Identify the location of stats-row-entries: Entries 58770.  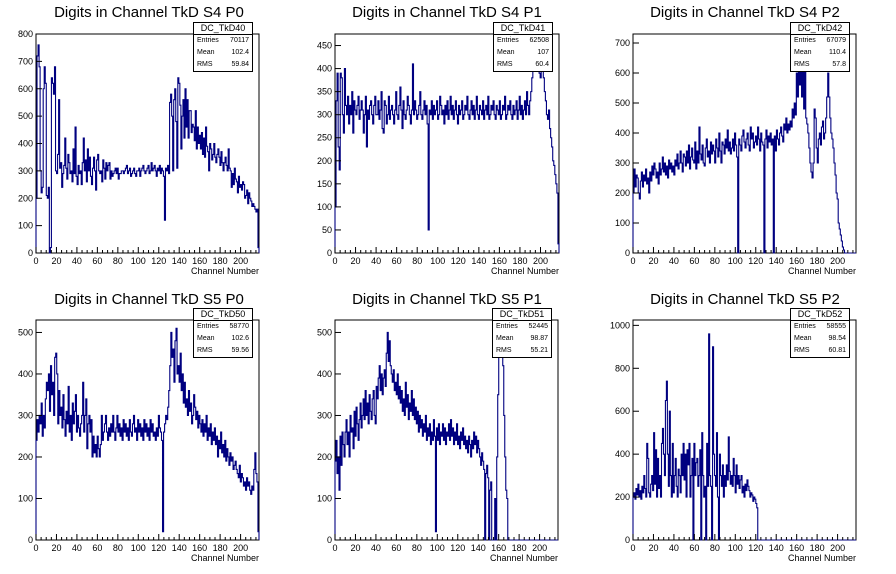
(223, 327).